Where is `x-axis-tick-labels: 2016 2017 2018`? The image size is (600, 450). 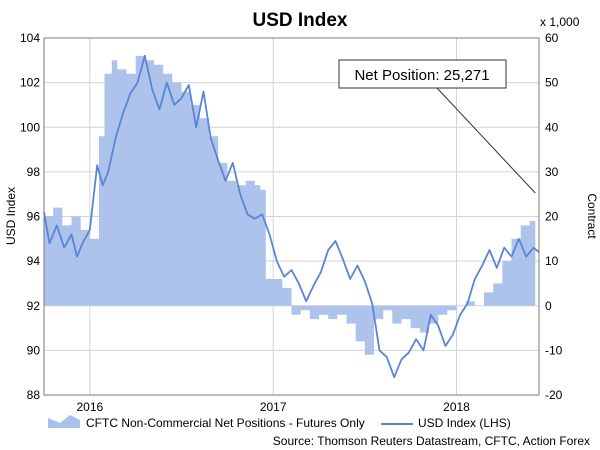 x-axis-tick-labels: 2016 2017 2018 is located at coordinates (273, 407).